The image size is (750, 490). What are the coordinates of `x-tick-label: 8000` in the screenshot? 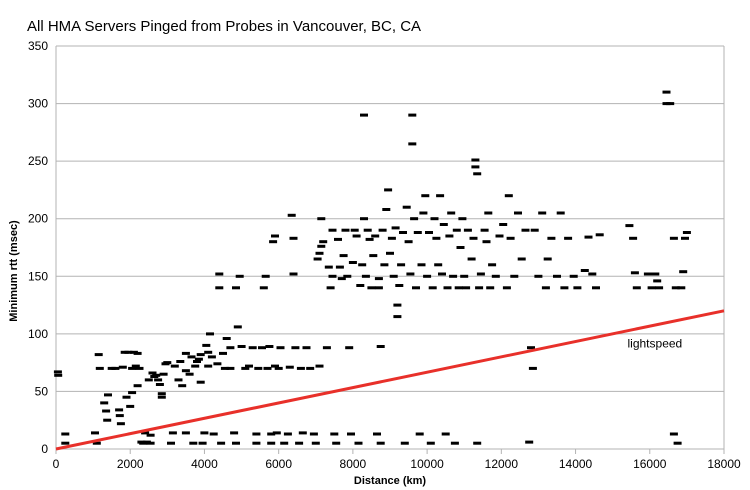 It's located at (353, 464).